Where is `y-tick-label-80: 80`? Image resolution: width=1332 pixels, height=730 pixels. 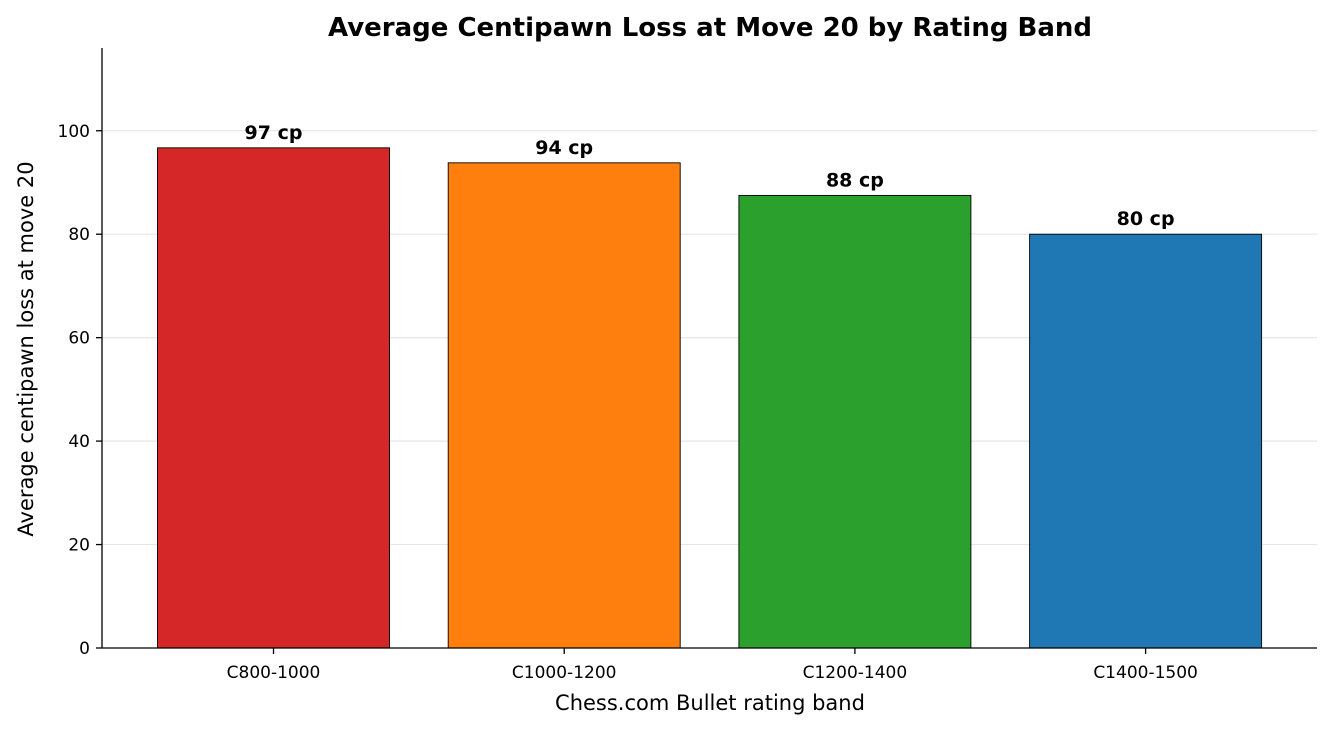
y-tick-label-80: 80 is located at coordinates (79, 235).